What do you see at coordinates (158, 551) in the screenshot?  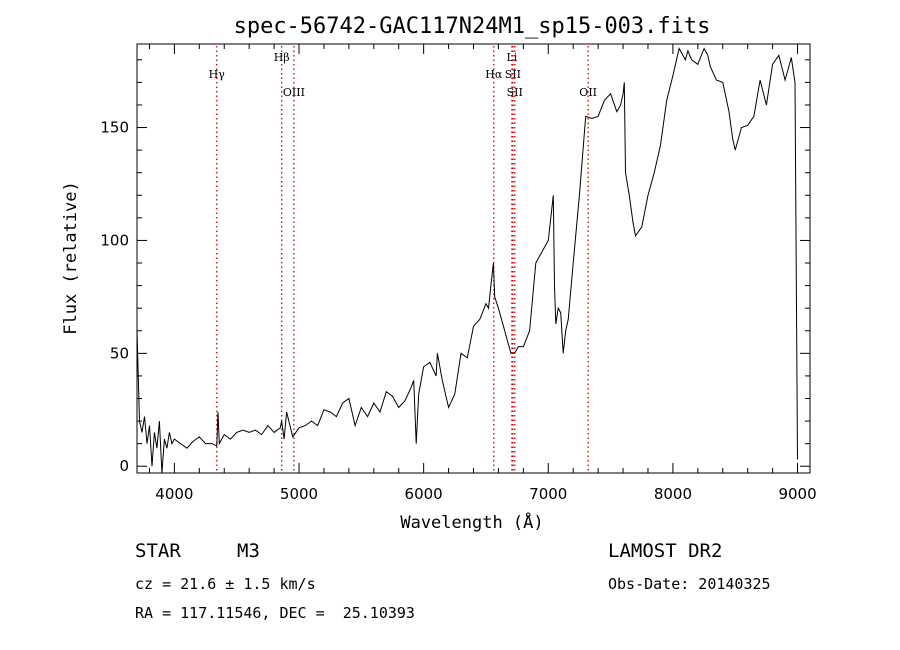 I see `object-class: STAR` at bounding box center [158, 551].